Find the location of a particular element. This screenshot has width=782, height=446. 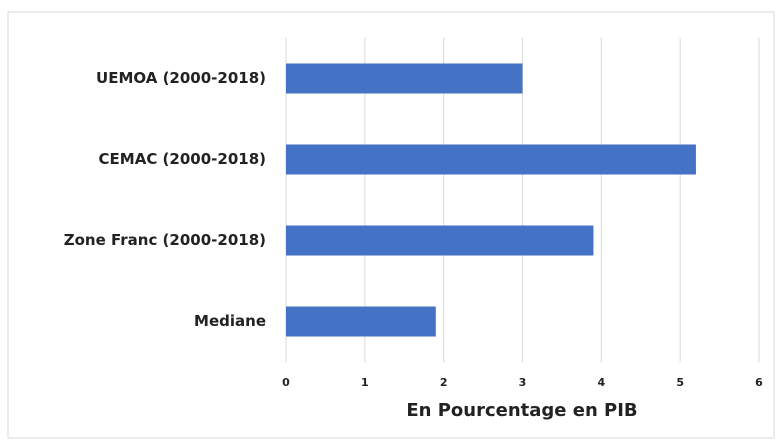

x-tick-label: 4 is located at coordinates (602, 382).